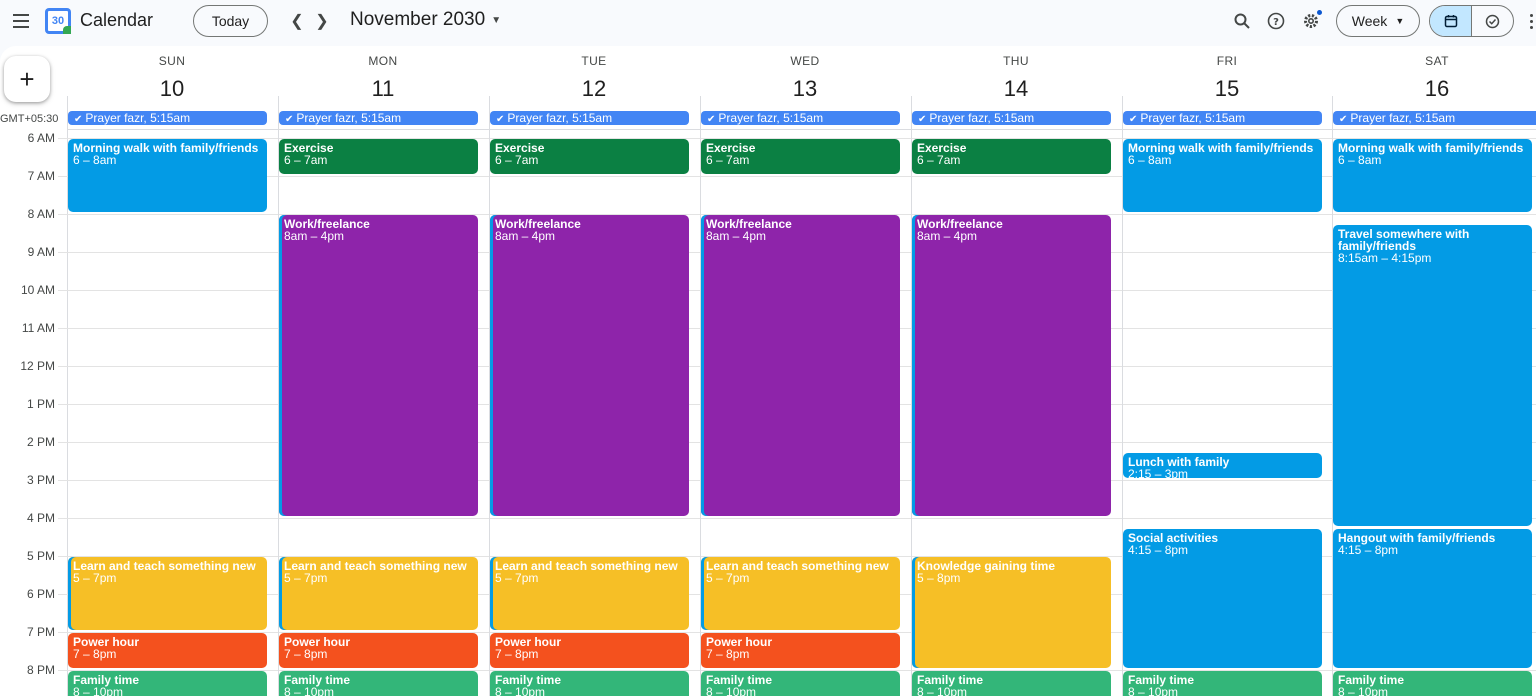 The height and width of the screenshot is (696, 1536). Describe the element at coordinates (425, 20) in the screenshot. I see `month-picker: November 2030 ▼` at that location.